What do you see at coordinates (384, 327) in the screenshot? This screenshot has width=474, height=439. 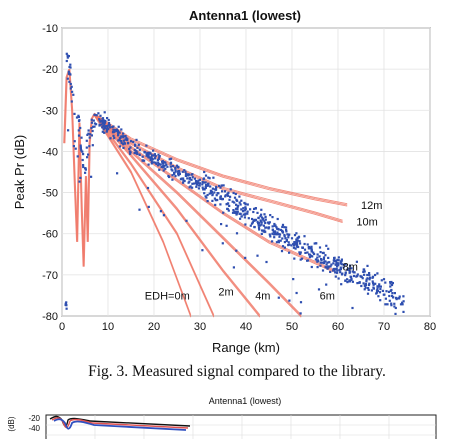 I see `x-tick-label: 70` at bounding box center [384, 327].